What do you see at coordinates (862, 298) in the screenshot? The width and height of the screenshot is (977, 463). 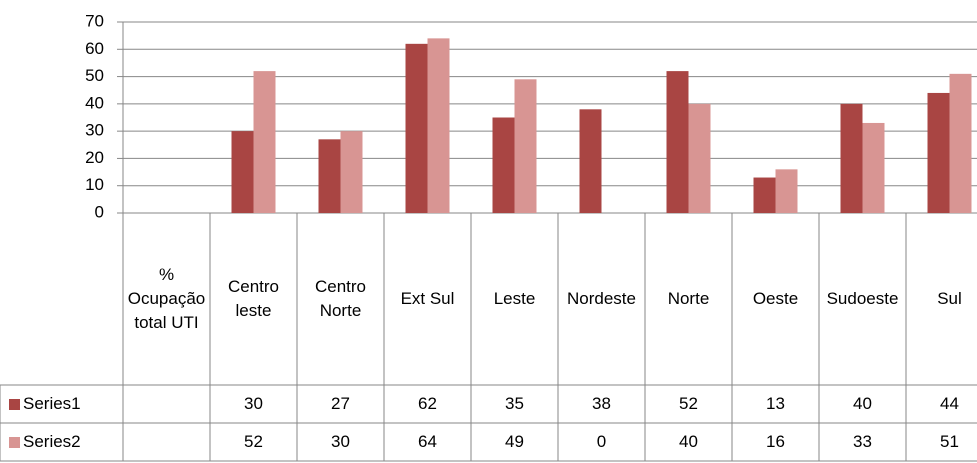 I see `category-label: Sudoeste` at bounding box center [862, 298].